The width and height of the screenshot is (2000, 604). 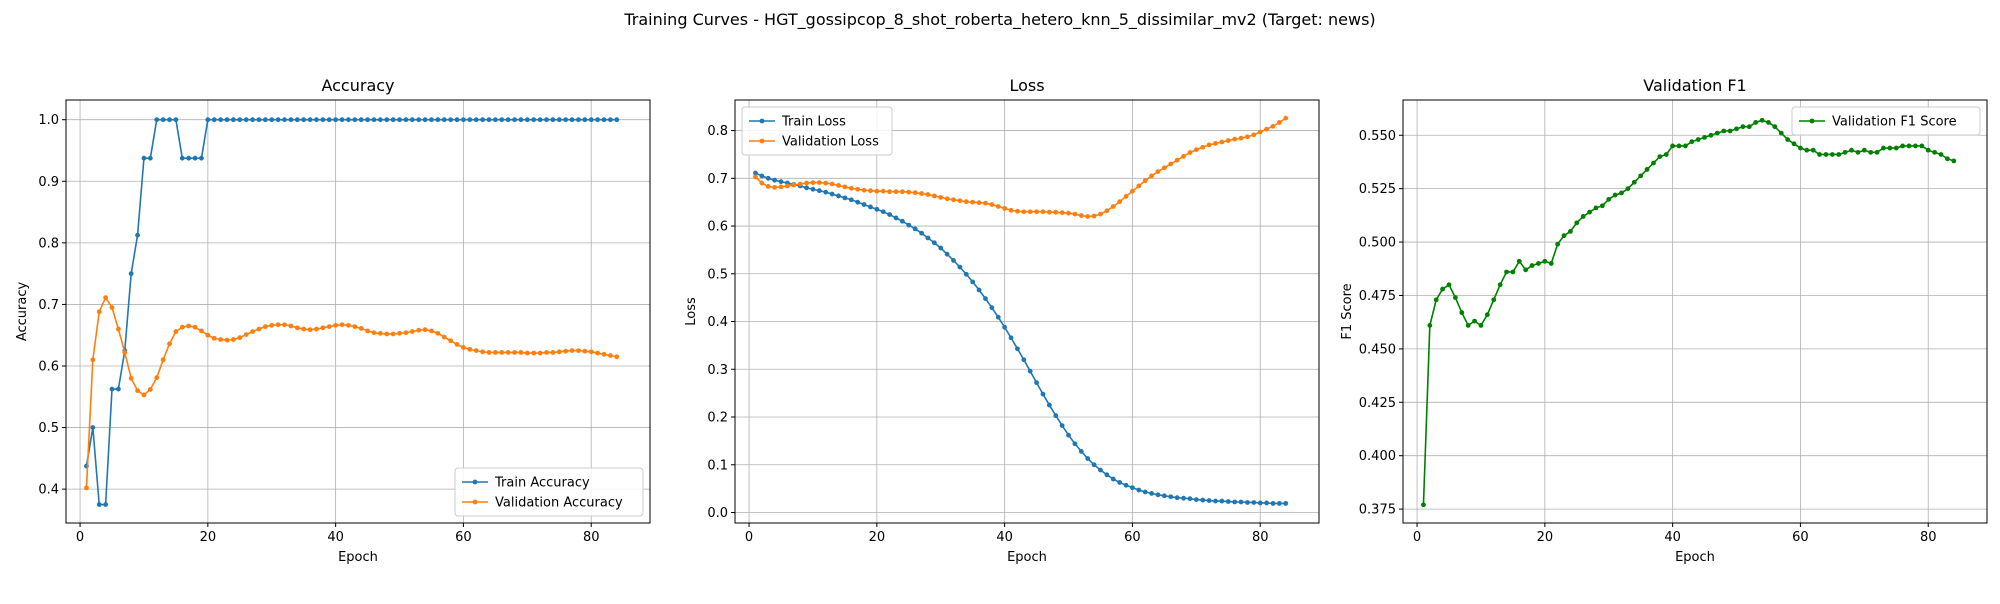 What do you see at coordinates (877, 537) in the screenshot?
I see `x-tick-label: 20` at bounding box center [877, 537].